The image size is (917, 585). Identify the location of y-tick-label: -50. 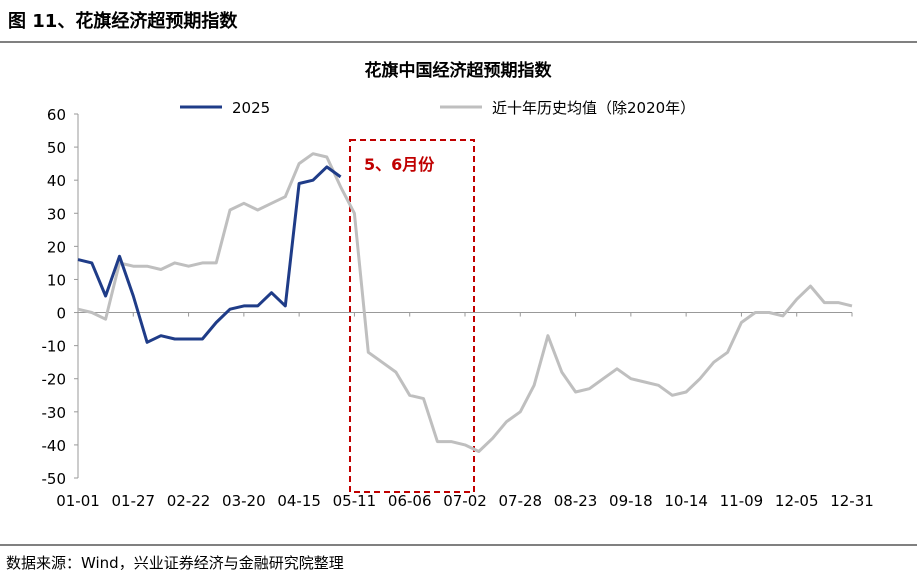
(54, 479).